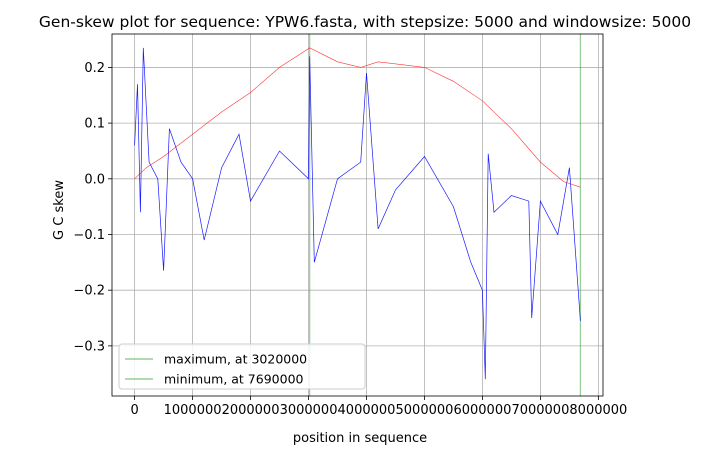 The width and height of the screenshot is (719, 455). I want to click on x-tick-label: 8000000, so click(598, 410).